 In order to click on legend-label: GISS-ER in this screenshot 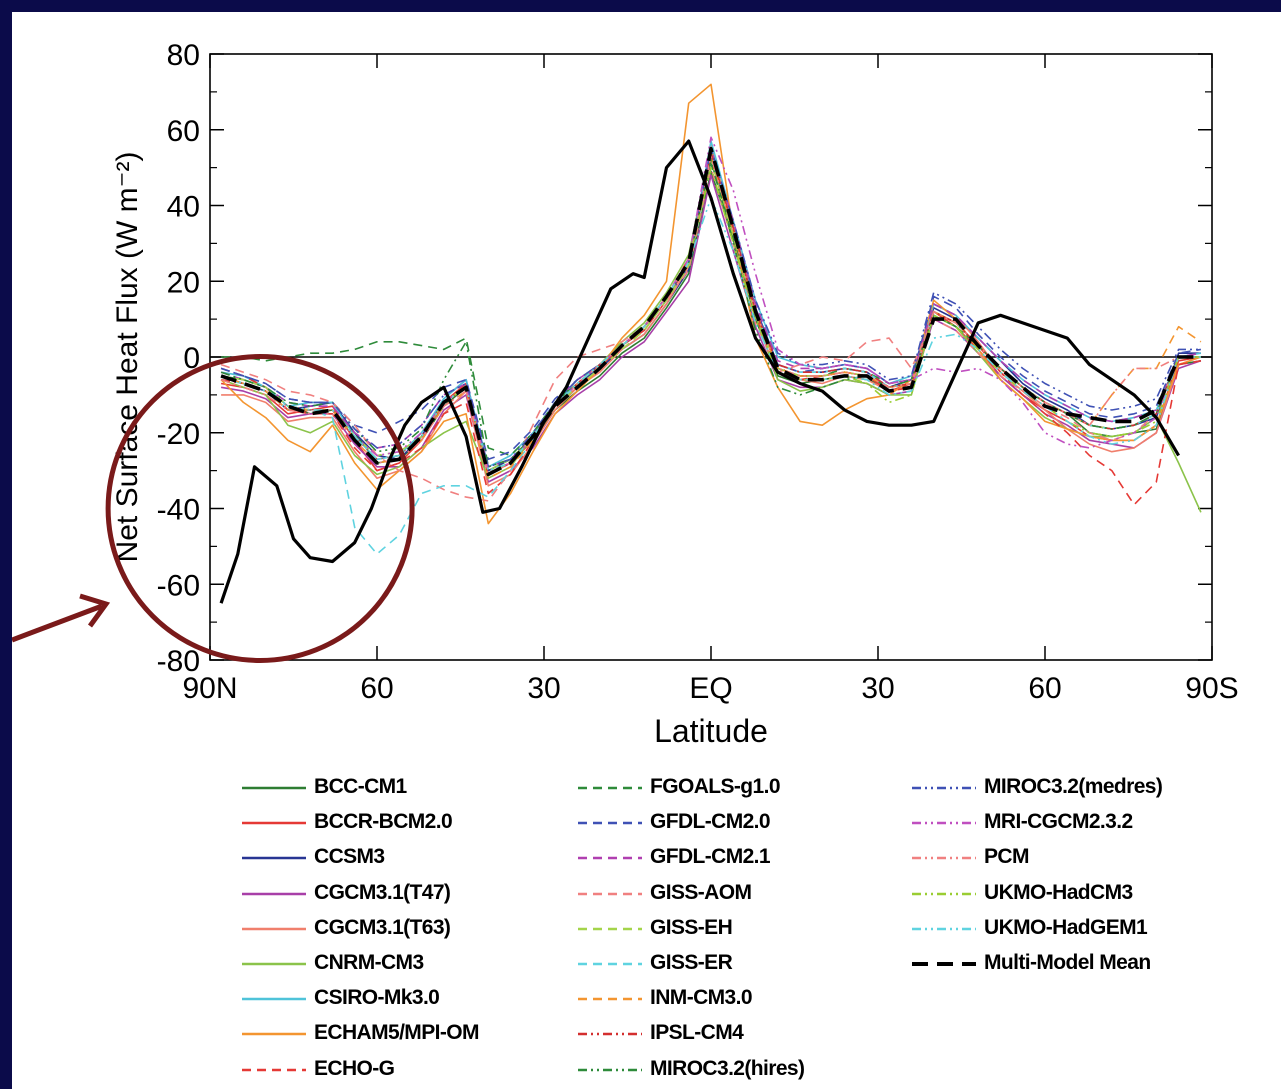, I will do `click(691, 962)`.